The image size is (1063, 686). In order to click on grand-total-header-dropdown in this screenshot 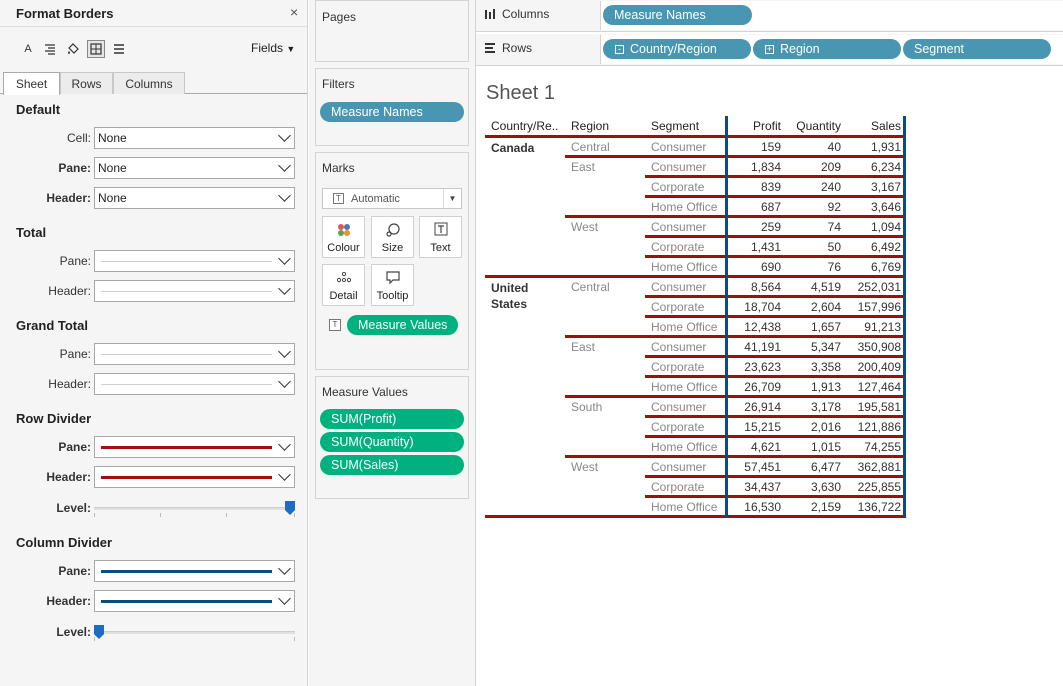, I will do `click(194, 384)`.